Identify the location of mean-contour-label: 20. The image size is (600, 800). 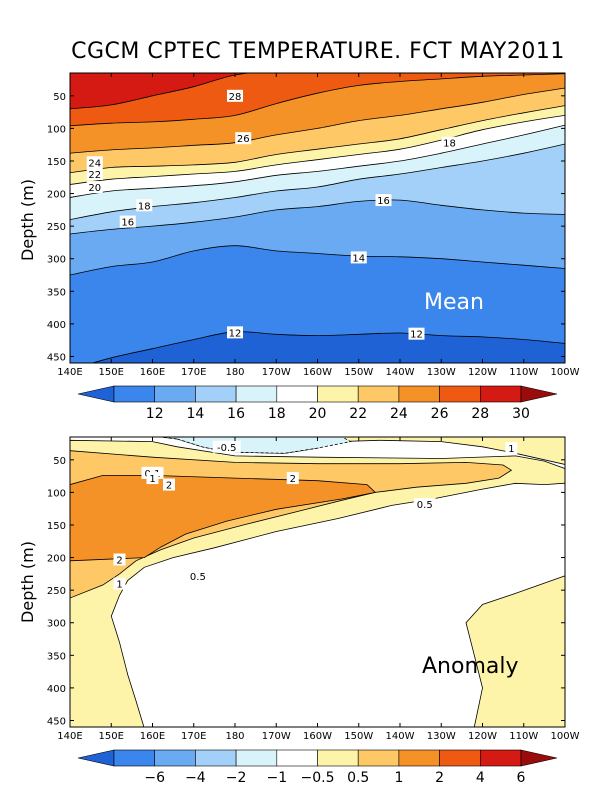
(94, 188).